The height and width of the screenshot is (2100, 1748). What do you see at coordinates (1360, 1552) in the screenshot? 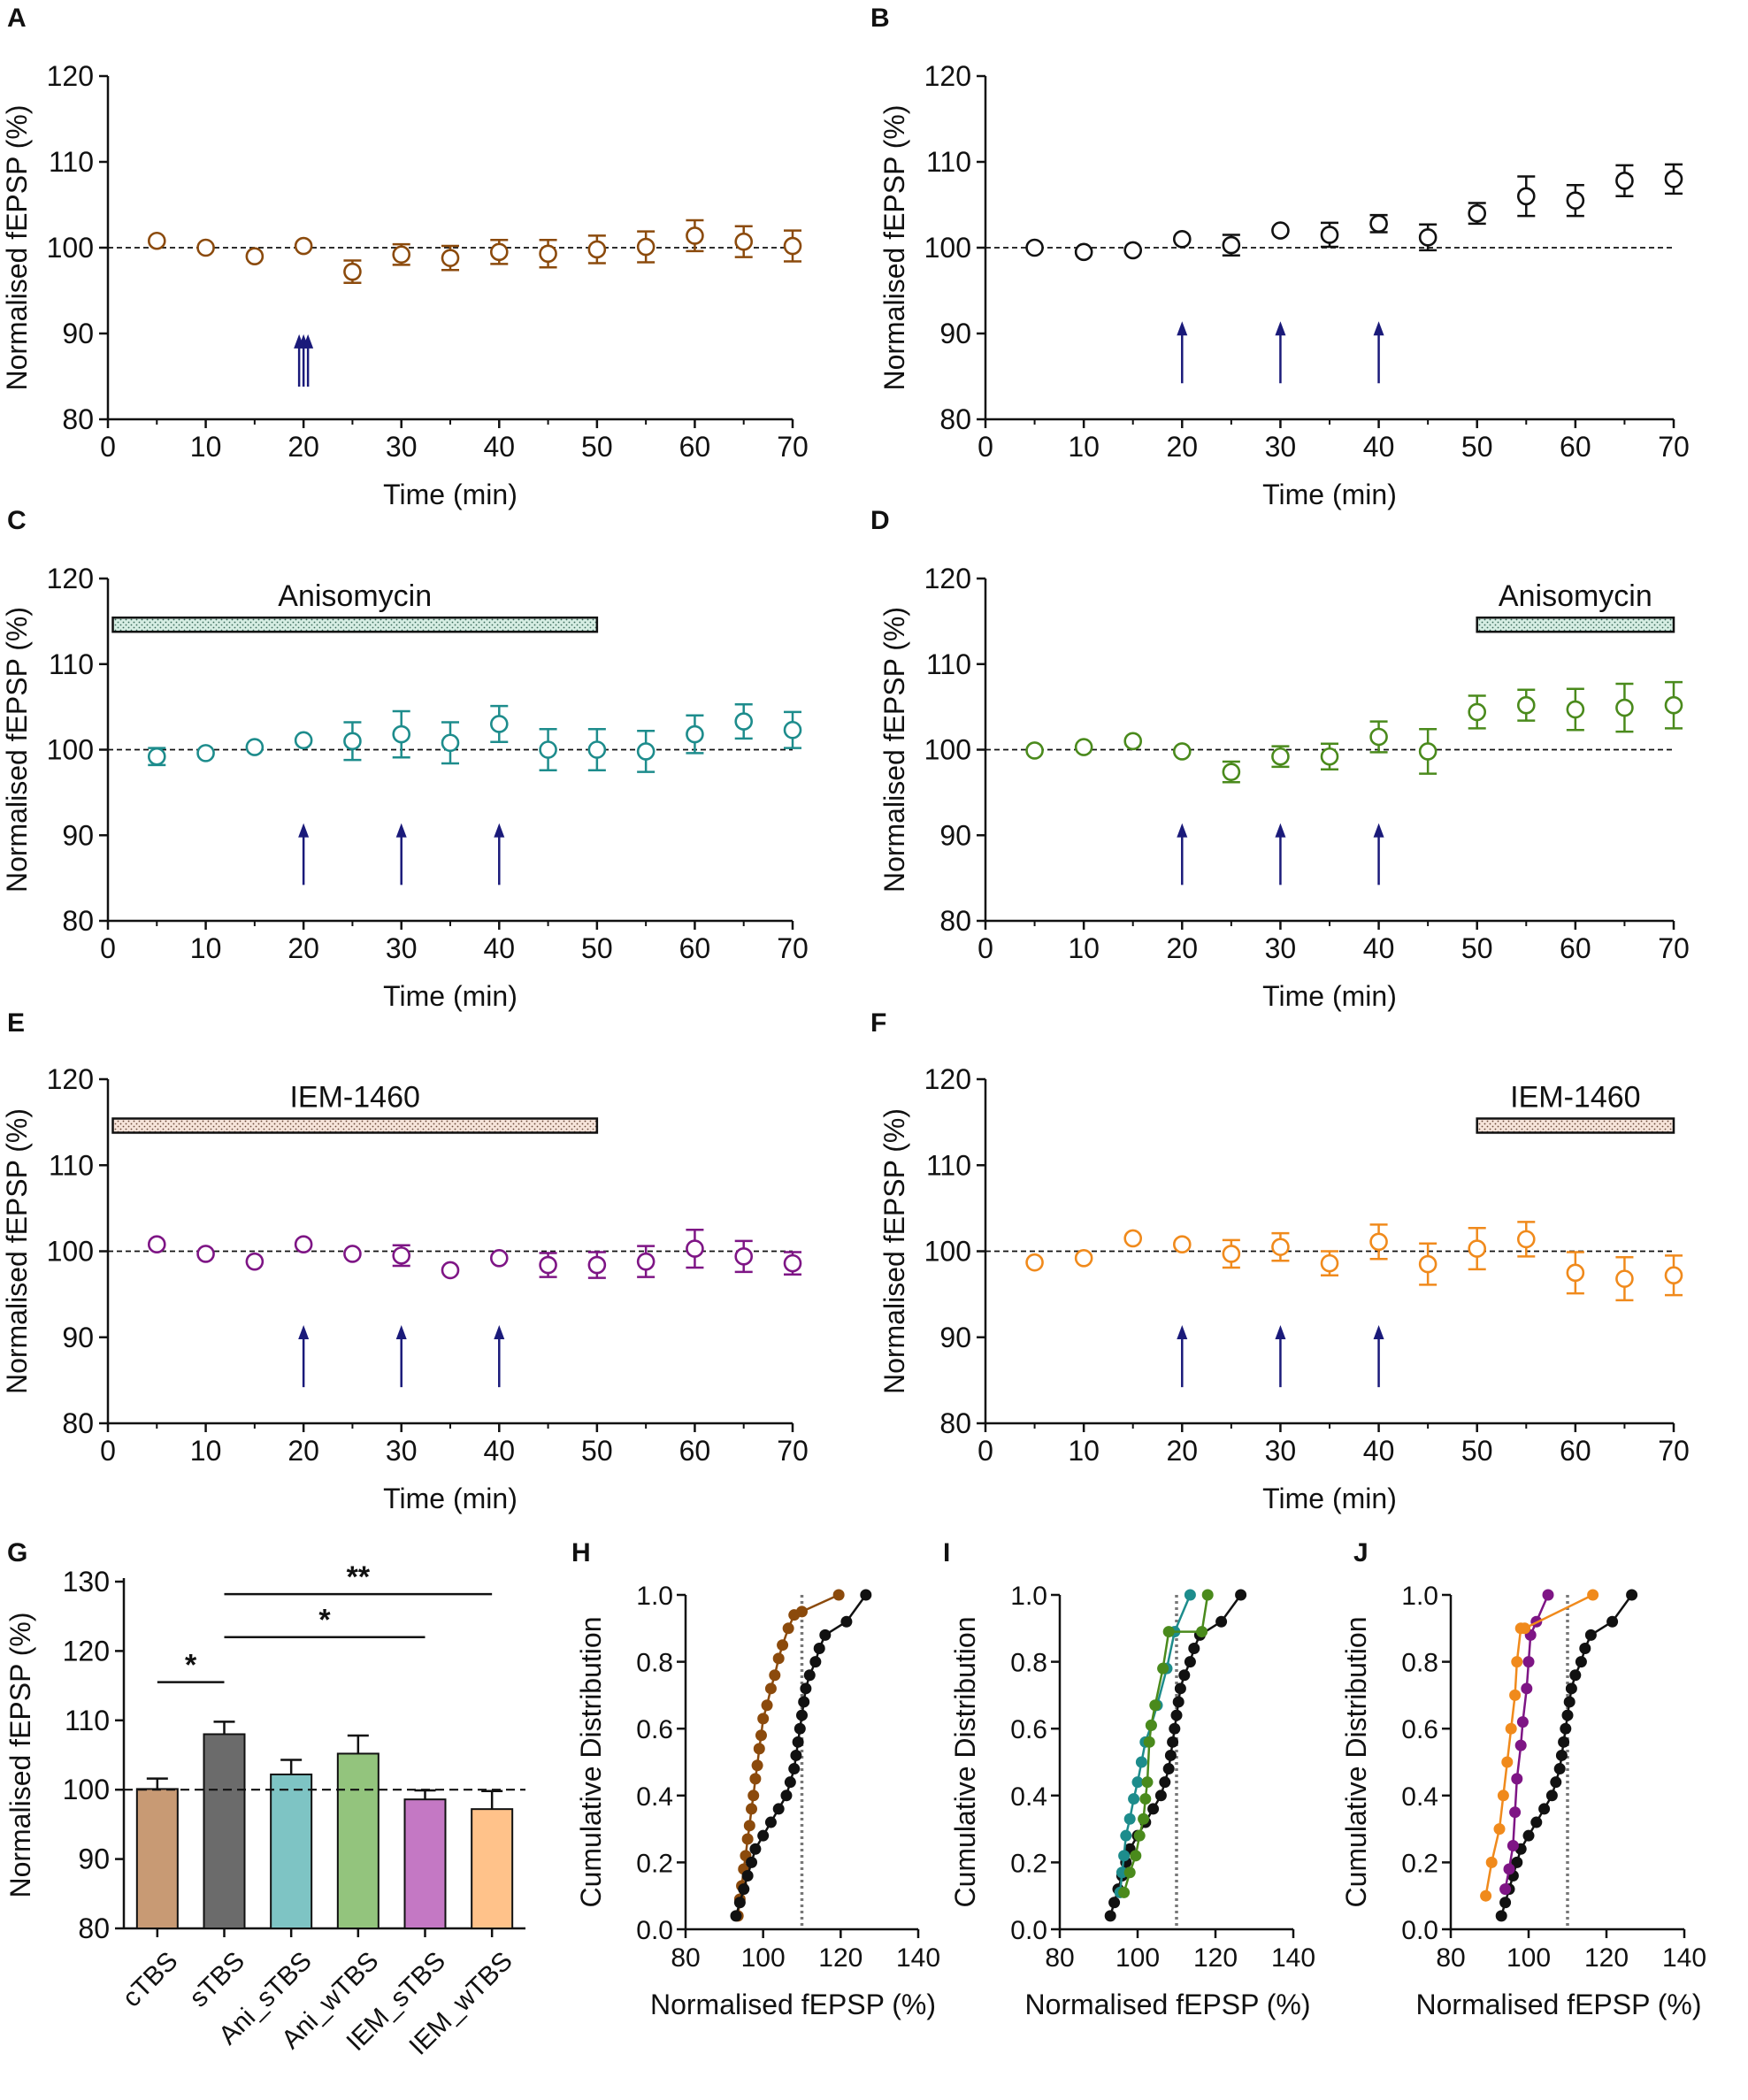
I see `panel-label-J: J` at bounding box center [1360, 1552].